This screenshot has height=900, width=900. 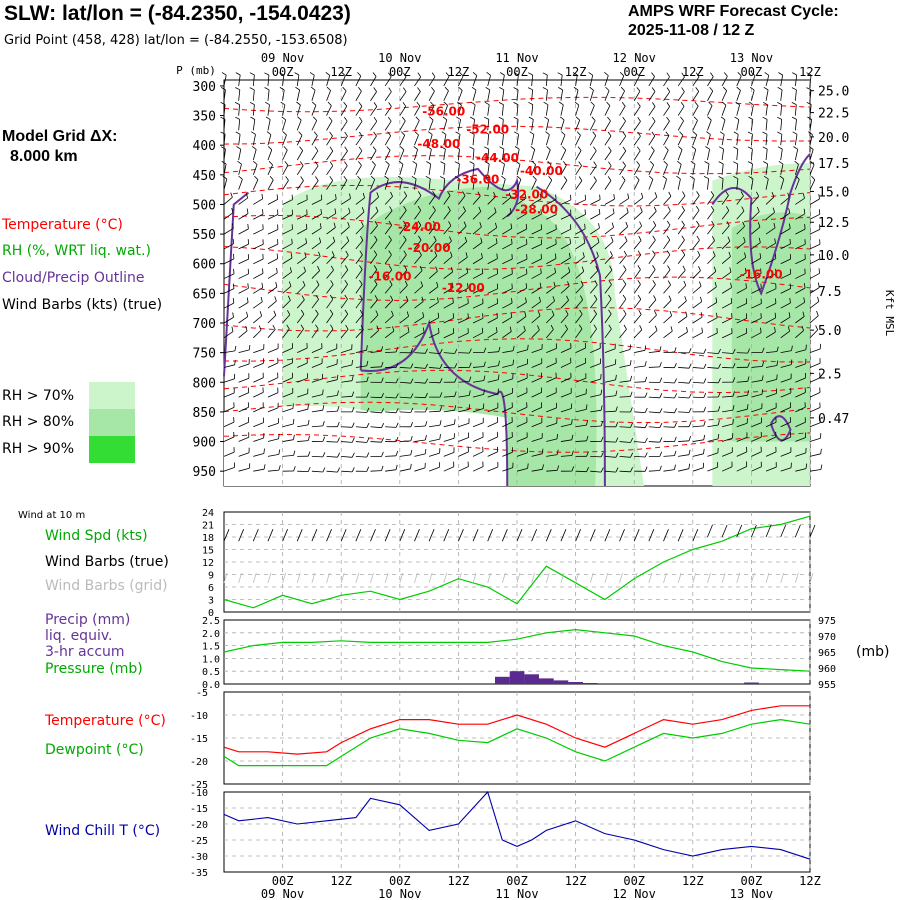 I want to click on wind-ytick: 18, so click(x=208, y=538).